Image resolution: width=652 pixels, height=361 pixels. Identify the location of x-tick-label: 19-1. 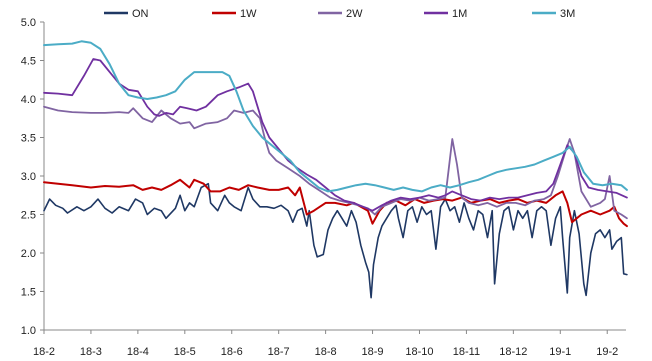
(560, 352).